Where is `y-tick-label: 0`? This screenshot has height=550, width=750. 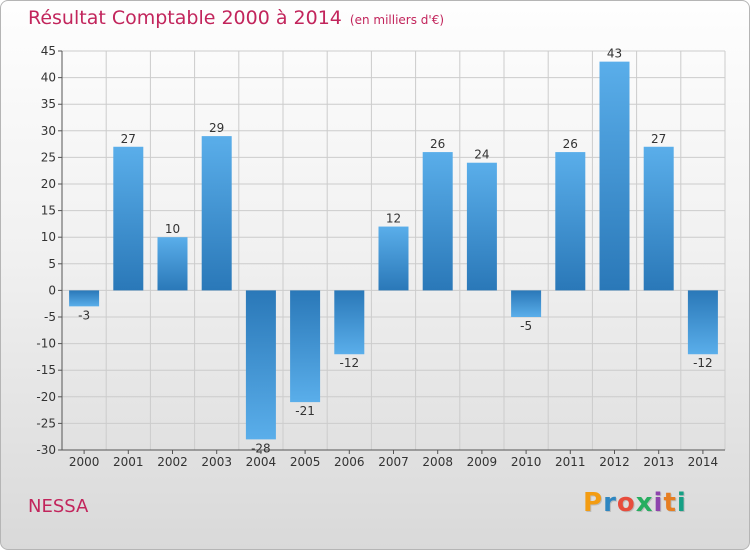 y-tick-label: 0 is located at coordinates (52, 290).